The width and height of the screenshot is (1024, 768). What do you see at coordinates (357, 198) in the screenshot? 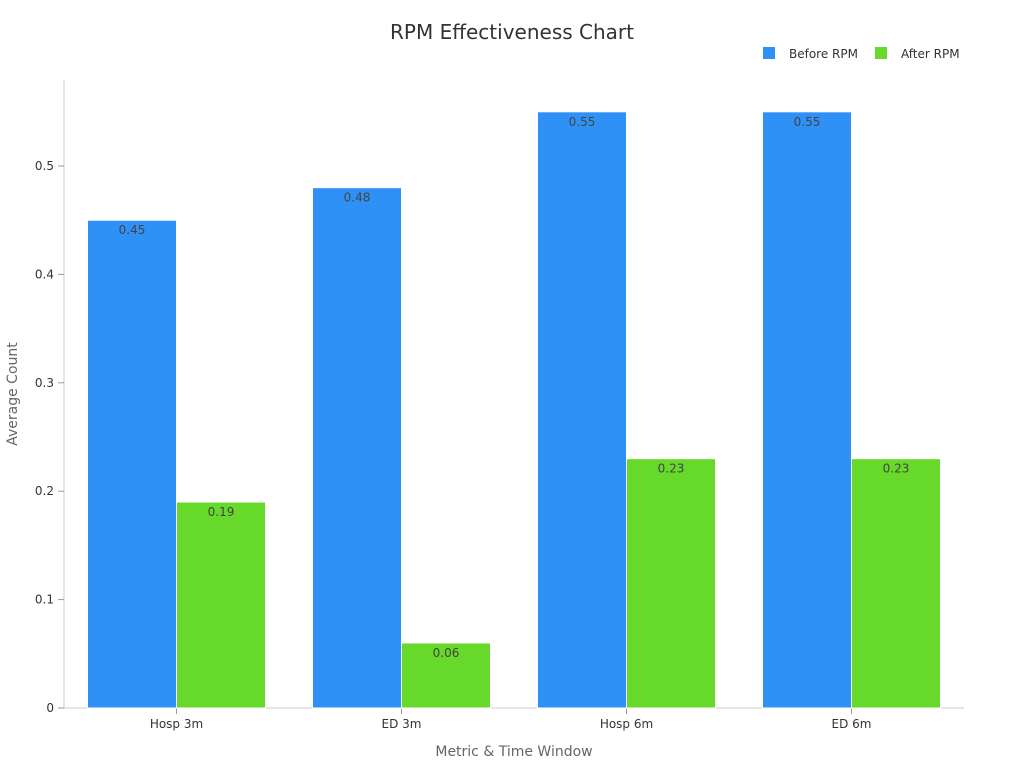
I see `data-label: 0.48` at bounding box center [357, 198].